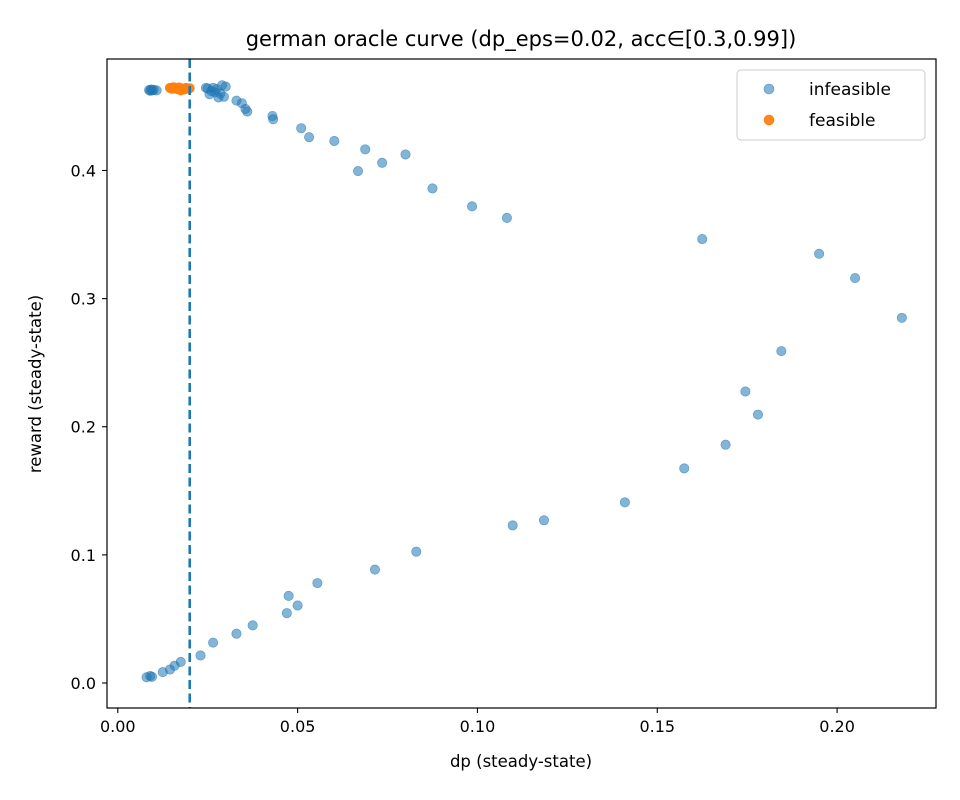 Image resolution: width=960 pixels, height=800 pixels. Describe the element at coordinates (831, 105) in the screenshot. I see `legend-box` at that location.